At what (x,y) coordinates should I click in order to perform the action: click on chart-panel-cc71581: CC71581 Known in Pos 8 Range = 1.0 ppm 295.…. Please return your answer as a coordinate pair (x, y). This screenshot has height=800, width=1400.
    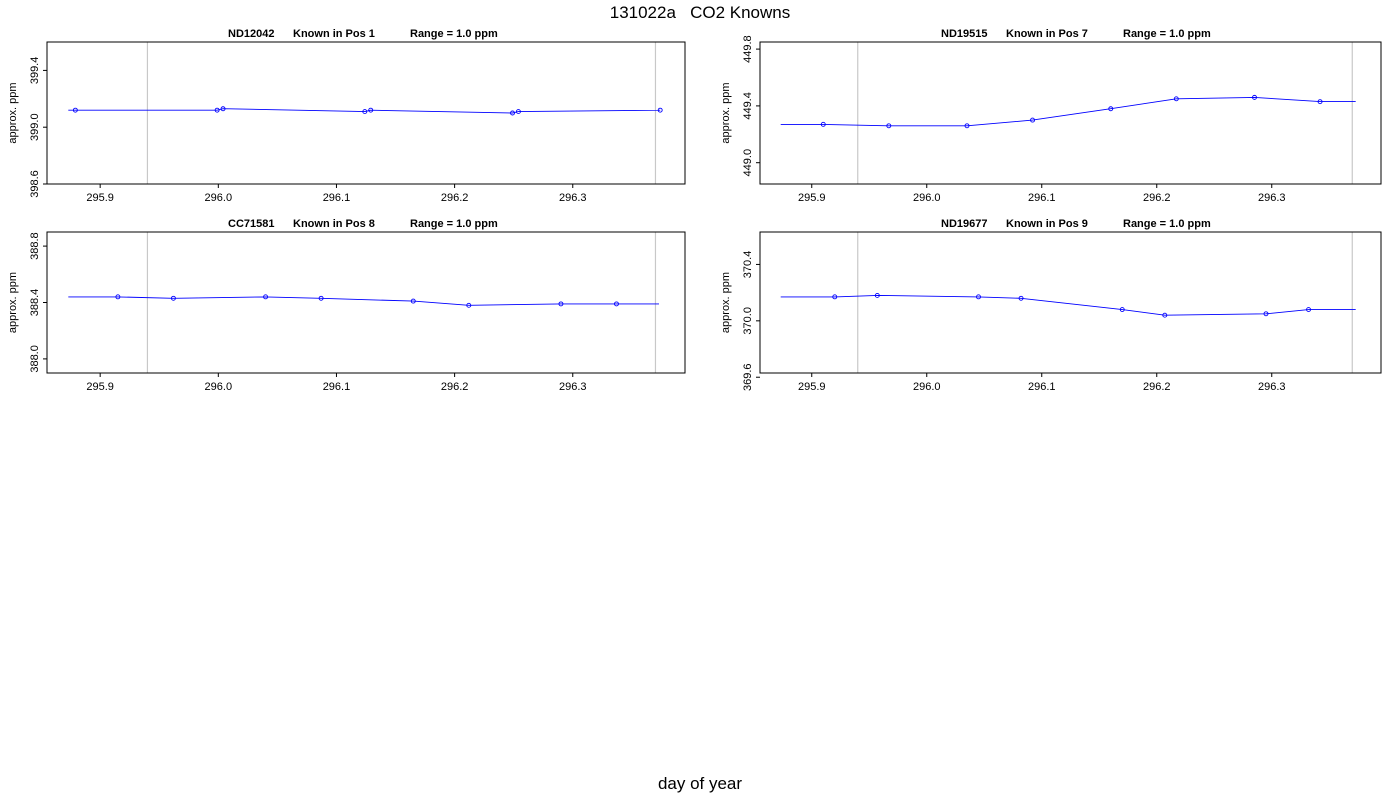
    Looking at the image, I should click on (346, 305).